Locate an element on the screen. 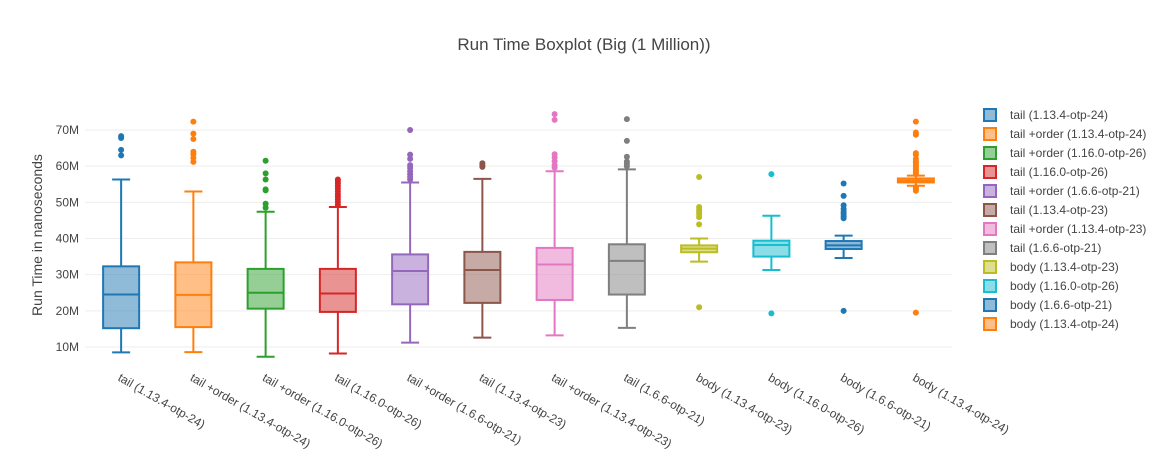 This screenshot has height=450, width=1168. legend-item: body (1.13.4-otp-24) is located at coordinates (1051, 324).